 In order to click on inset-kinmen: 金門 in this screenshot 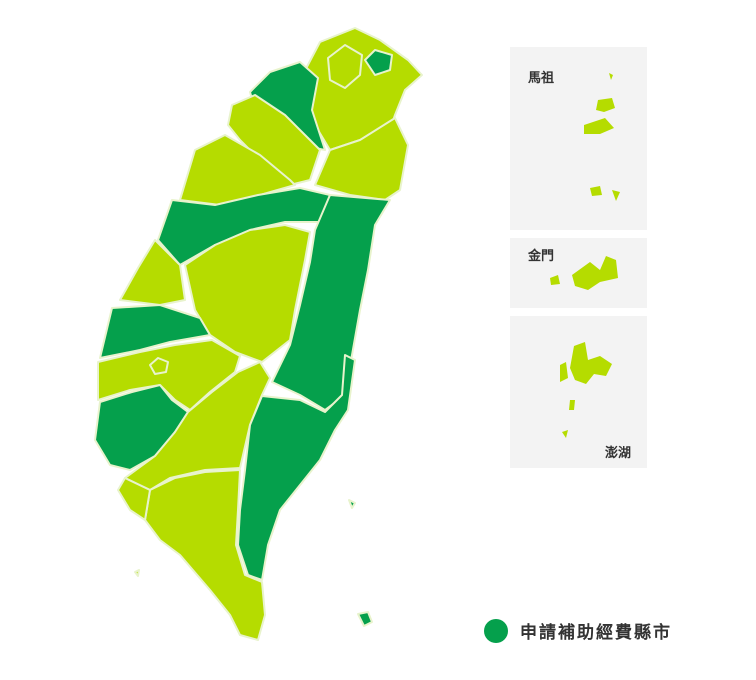, I will do `click(578, 273)`.